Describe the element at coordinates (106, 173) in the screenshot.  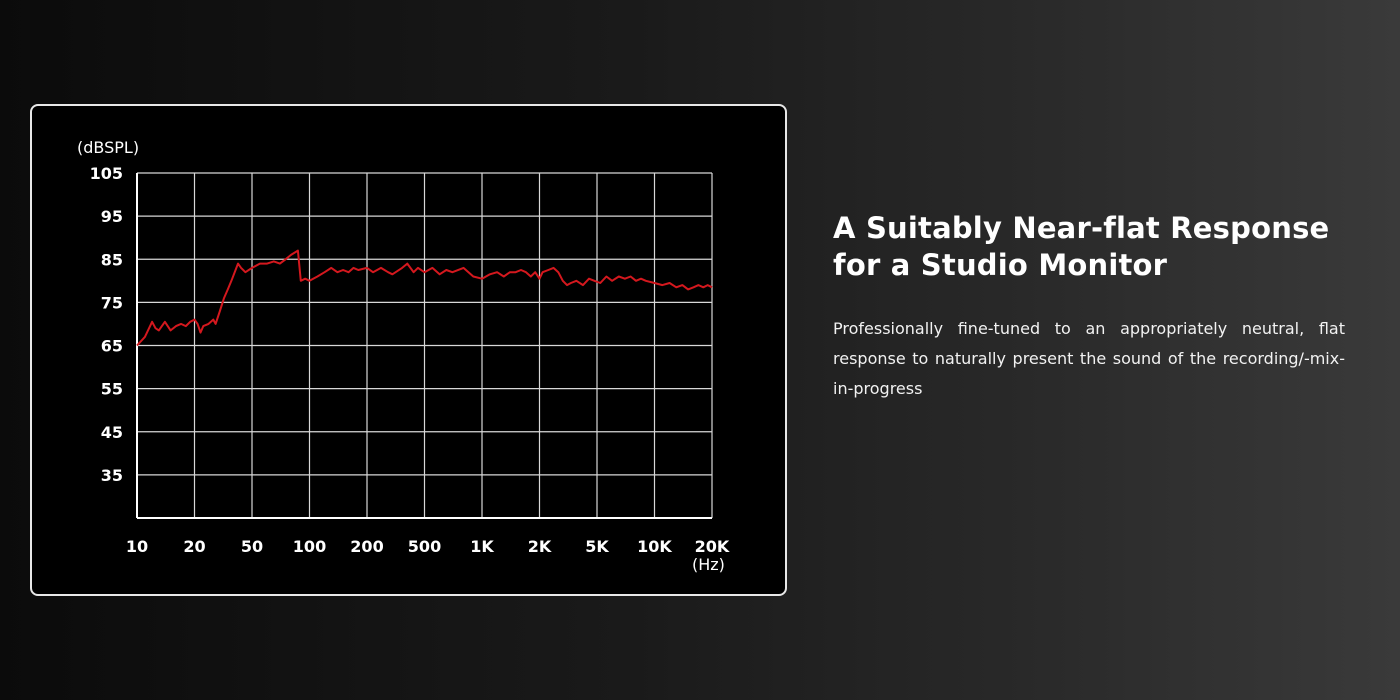
I see `y-tick-label: 105` at that location.